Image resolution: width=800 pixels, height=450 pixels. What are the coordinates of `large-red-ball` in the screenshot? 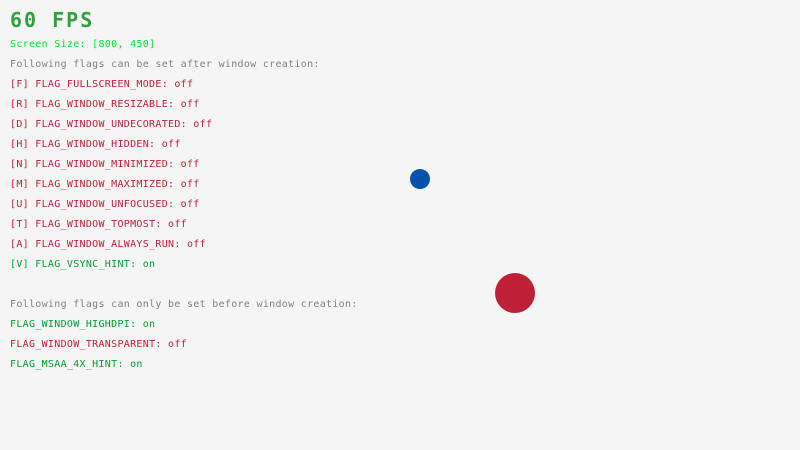 It's located at (515, 293).